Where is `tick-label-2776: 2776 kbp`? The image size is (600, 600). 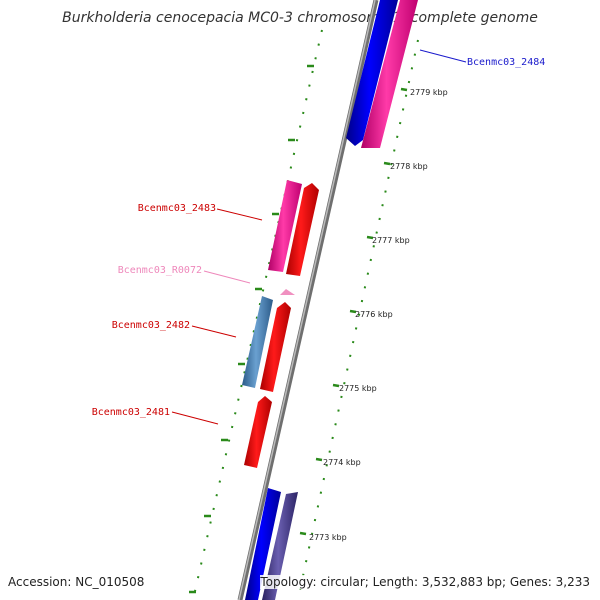
tick-label-2776: 2776 kbp is located at coordinates (374, 314).